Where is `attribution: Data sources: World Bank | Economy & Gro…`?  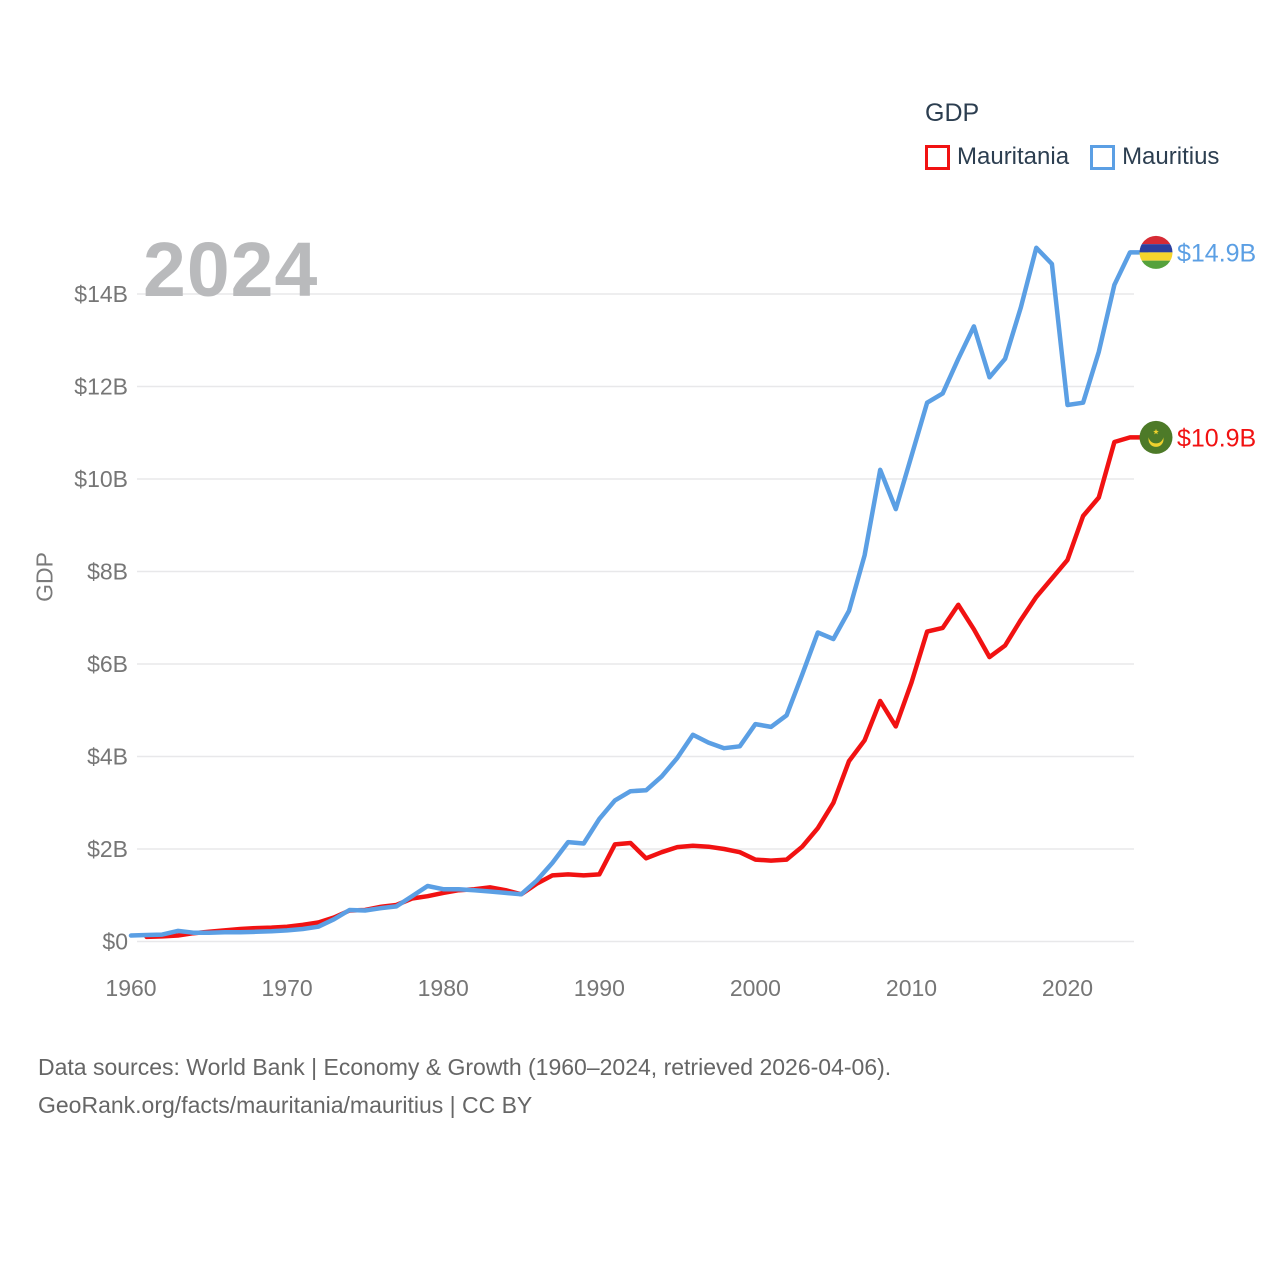
attribution: Data sources: World Bank | Economy & Gro… is located at coordinates (464, 1086).